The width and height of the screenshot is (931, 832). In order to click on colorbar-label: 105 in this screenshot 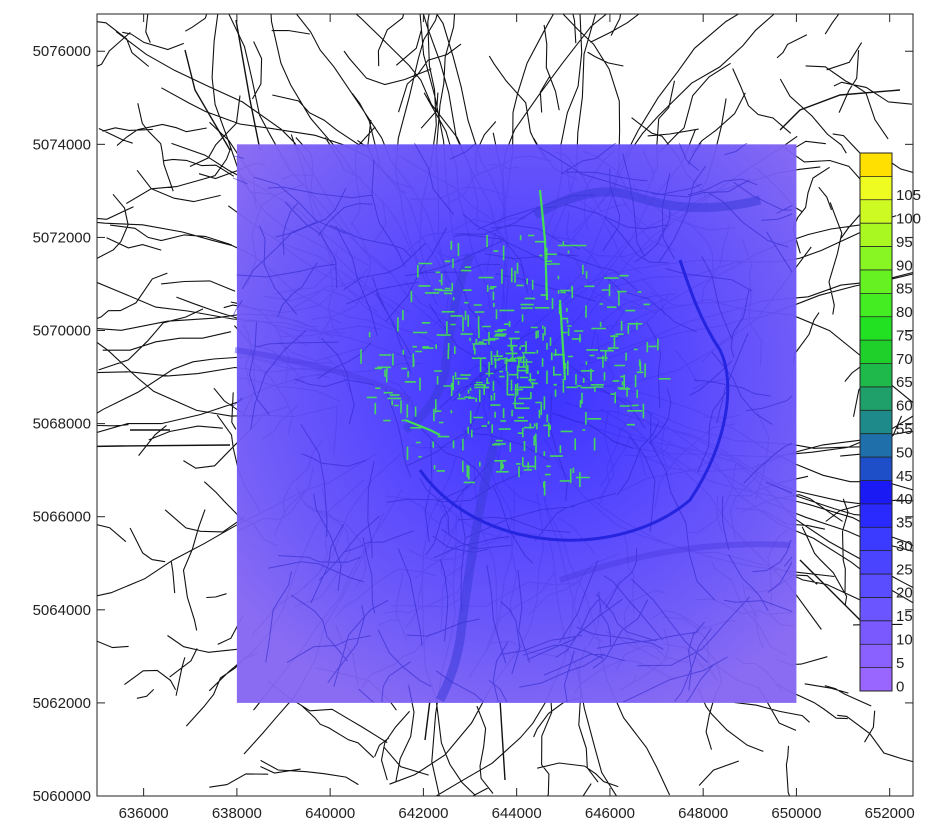, I will do `click(908, 195)`.